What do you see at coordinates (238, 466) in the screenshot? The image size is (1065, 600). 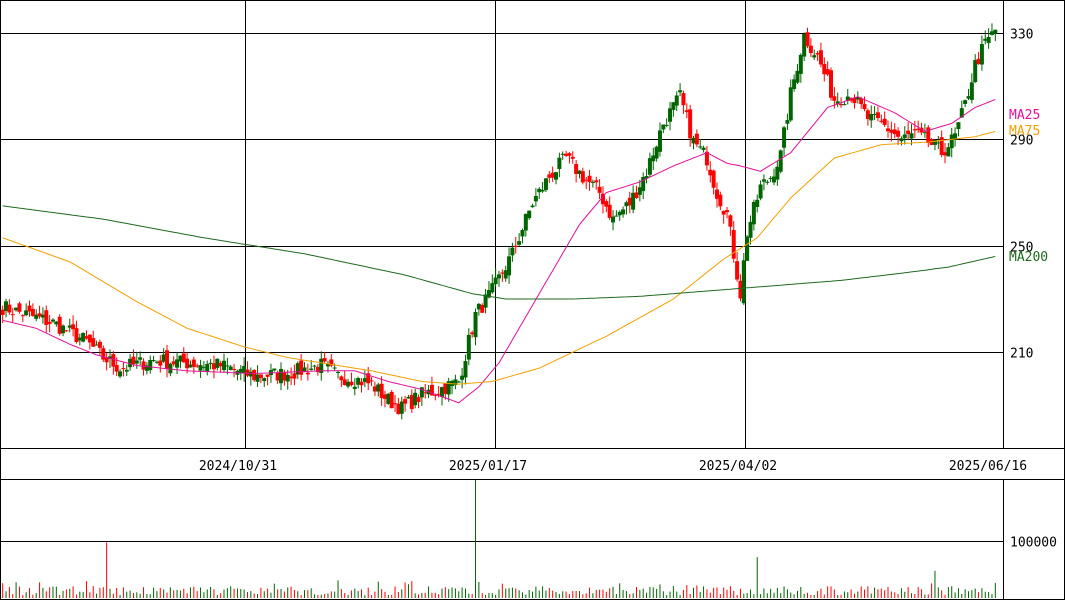 I see `x-tick-label: 2024/10/31` at bounding box center [238, 466].